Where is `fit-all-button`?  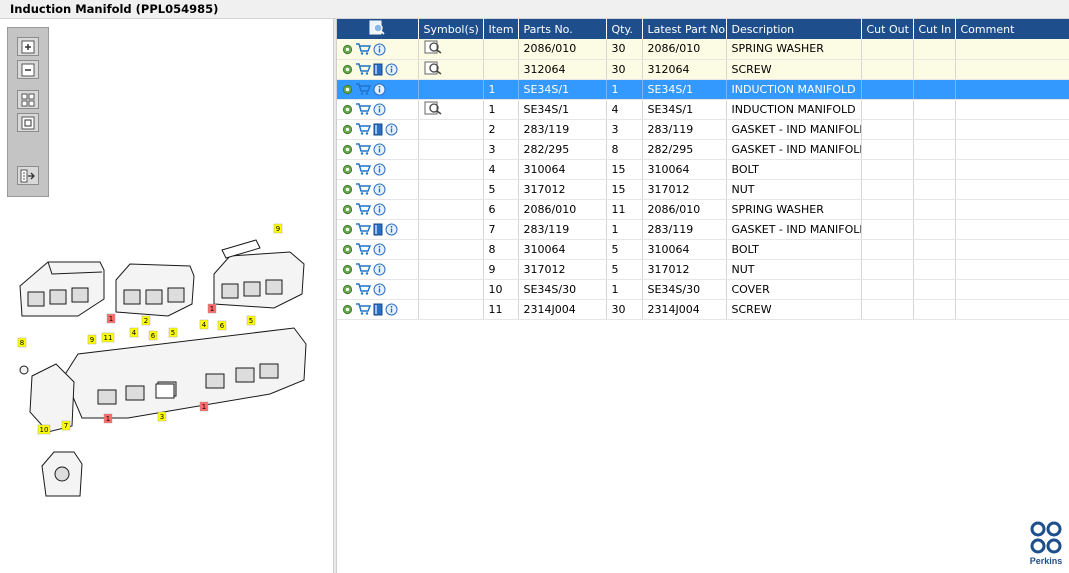
fit-all-button is located at coordinates (28, 99).